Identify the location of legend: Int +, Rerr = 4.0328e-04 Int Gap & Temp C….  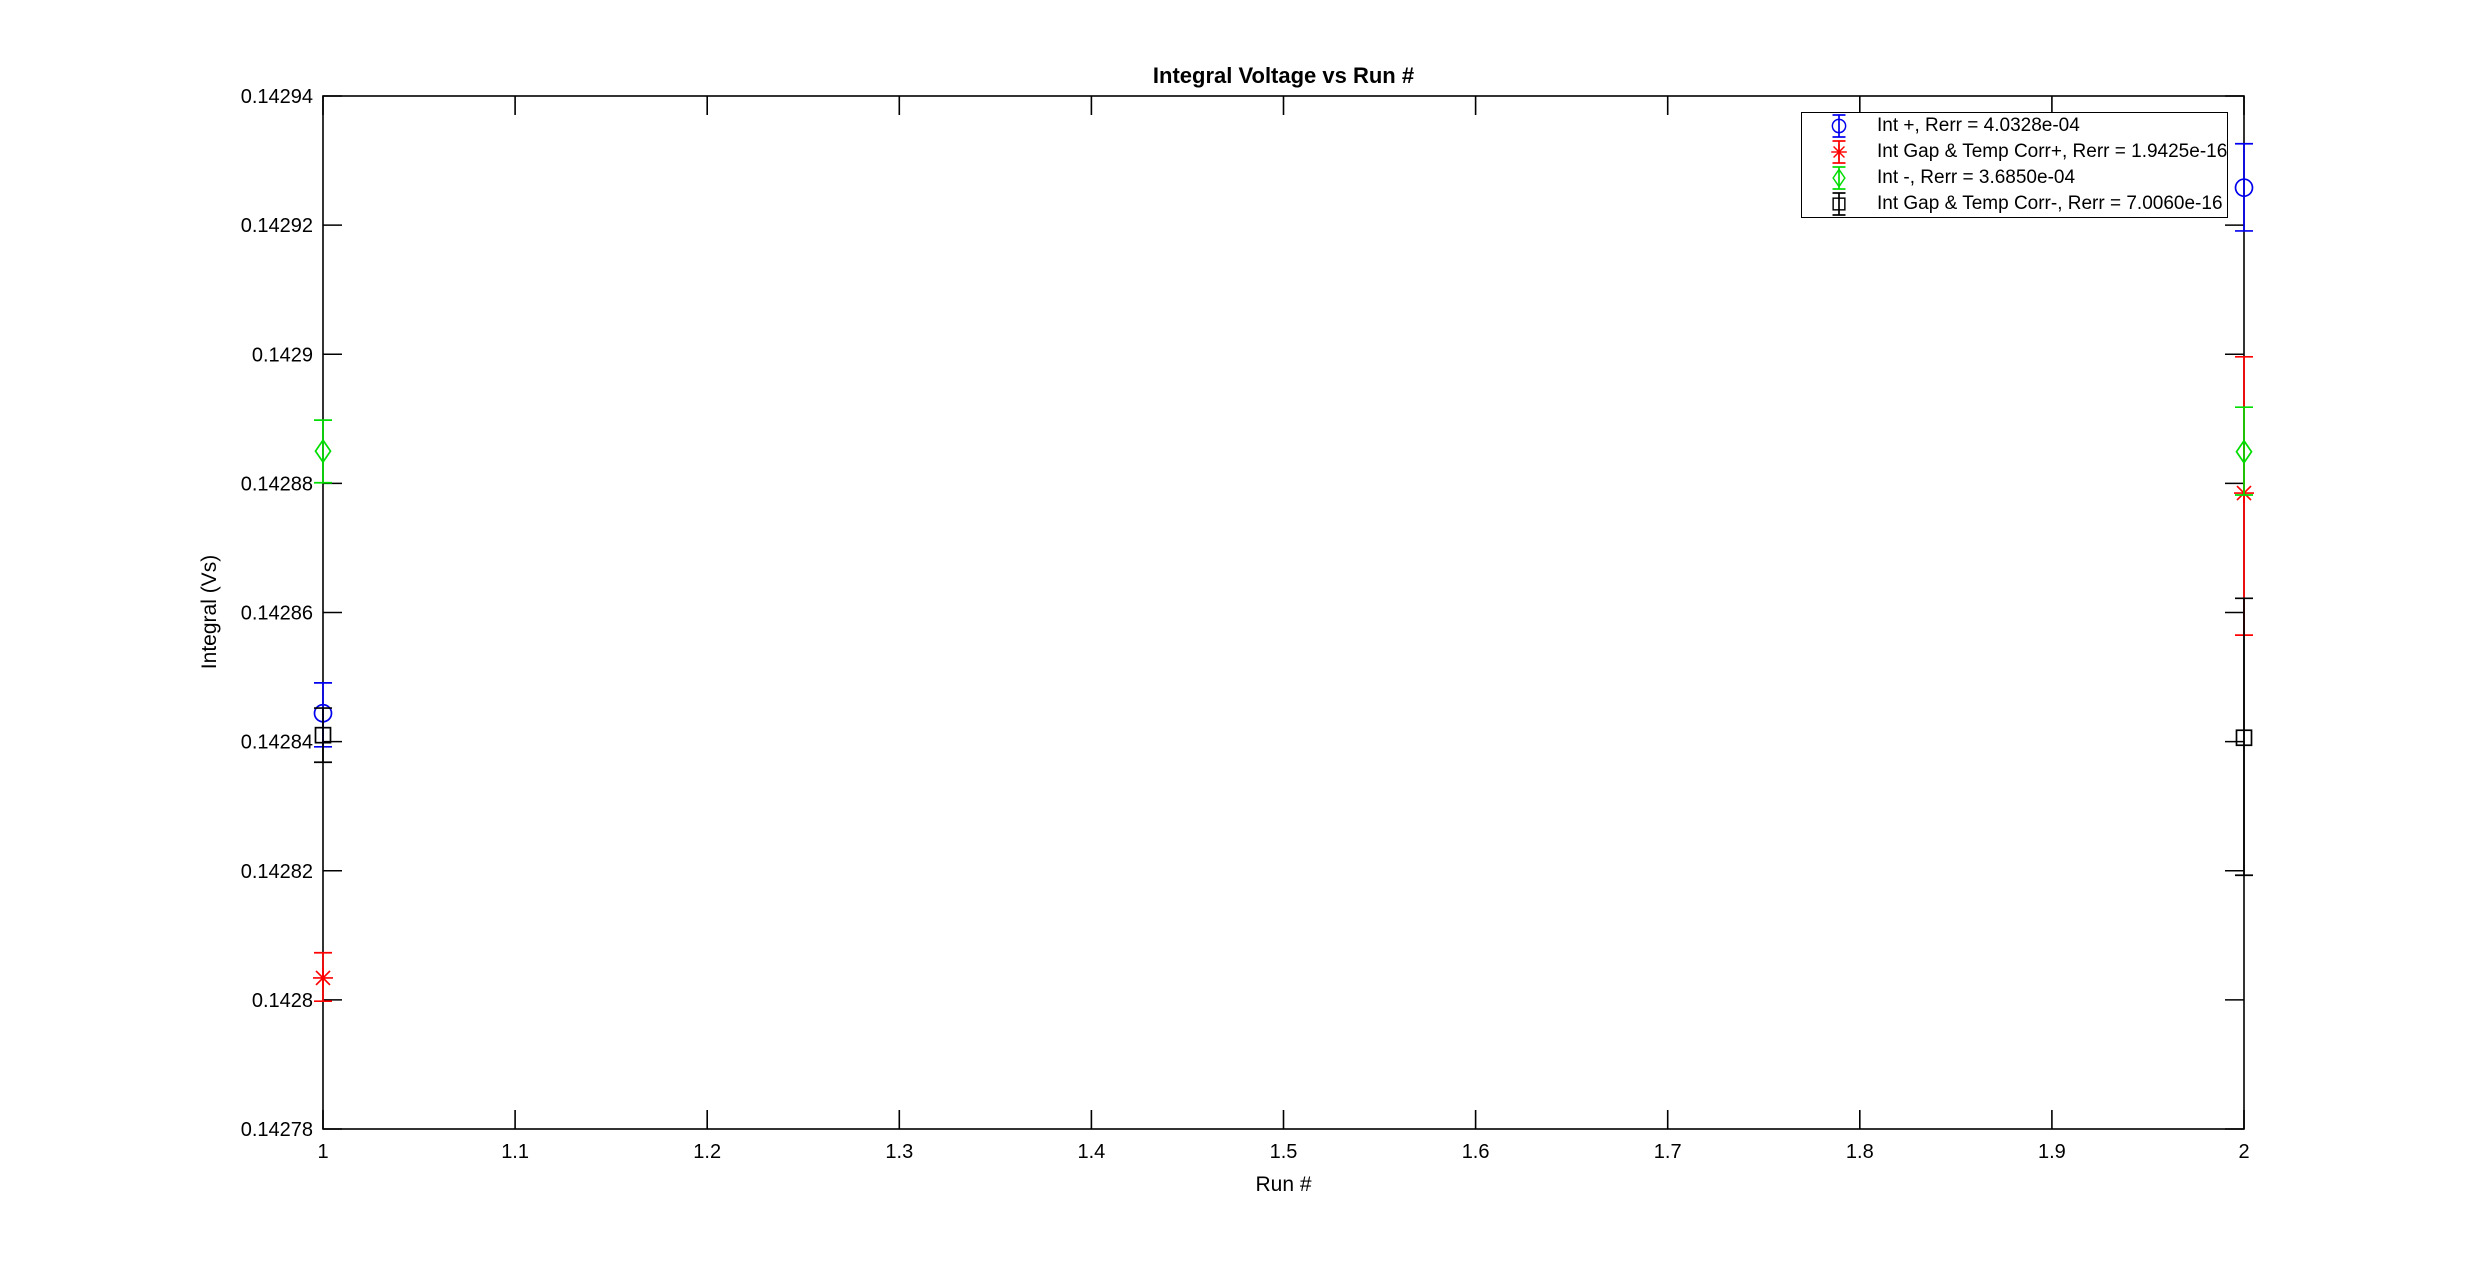
(2014, 165).